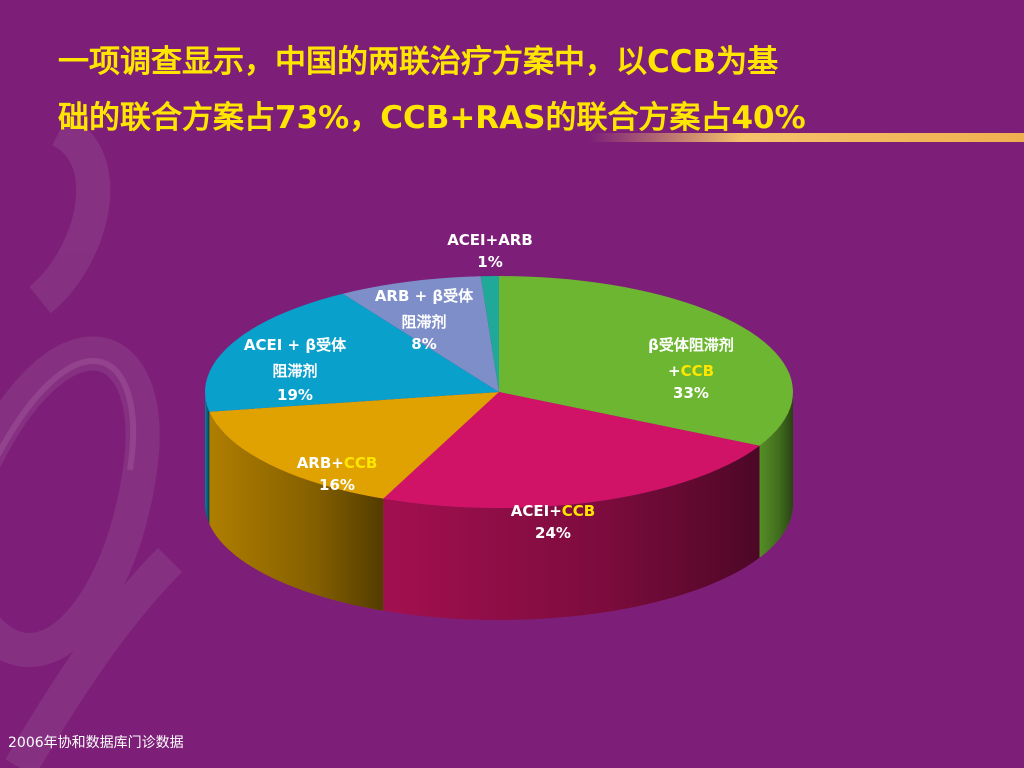 The width and height of the screenshot is (1024, 768). Describe the element at coordinates (691, 393) in the screenshot. I see `label-beta-ccb-value: 33%` at that location.